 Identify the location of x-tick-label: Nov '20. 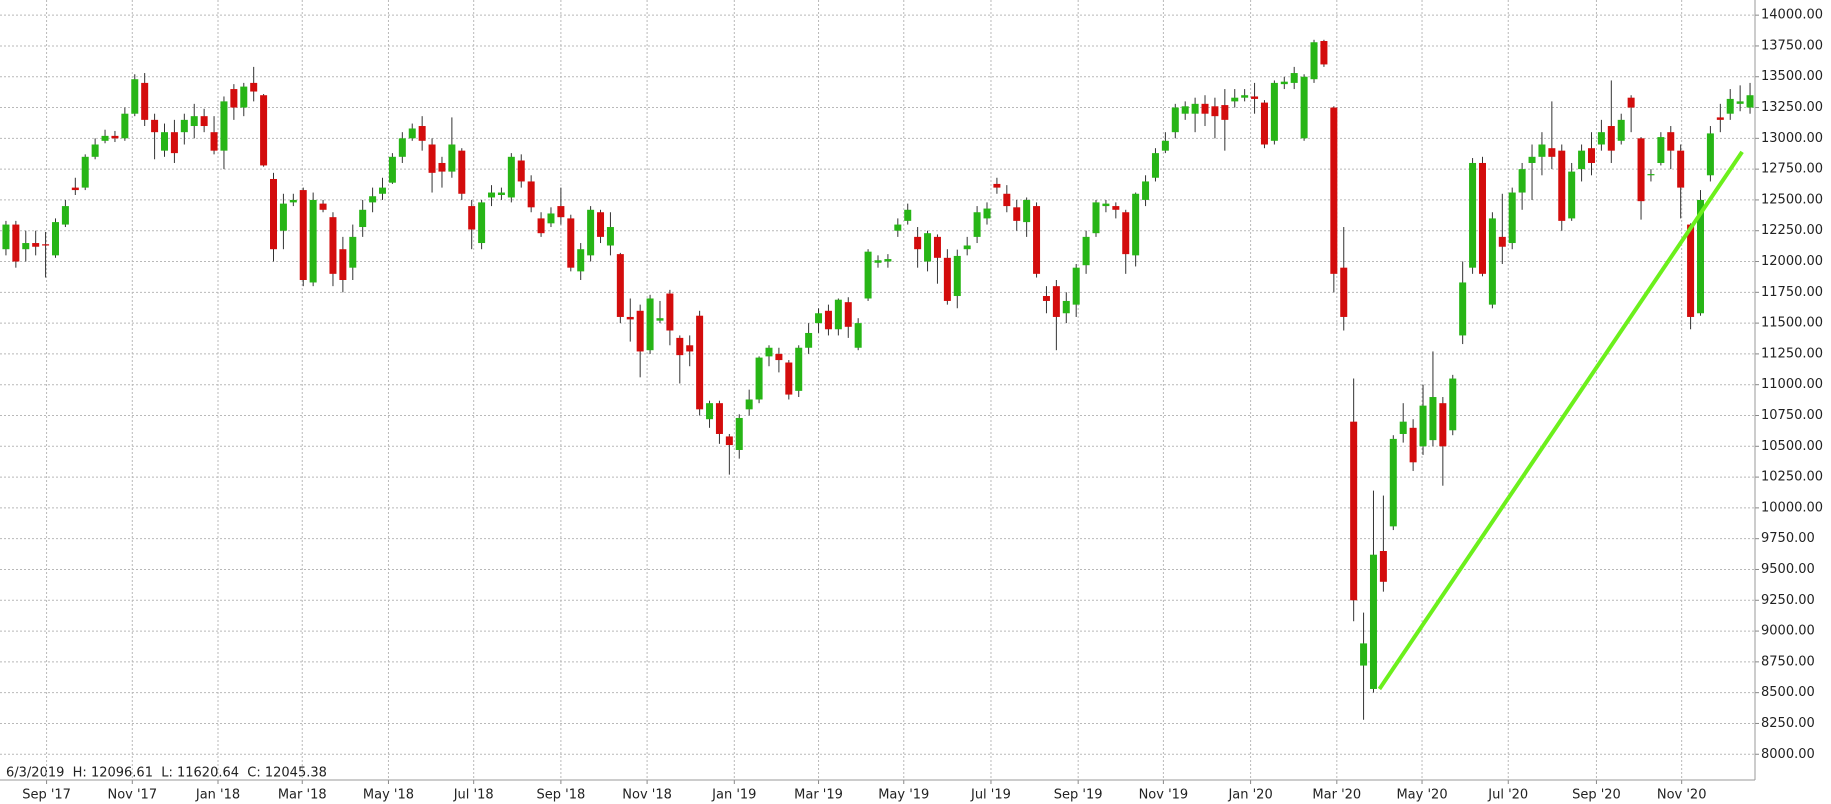
(1682, 795).